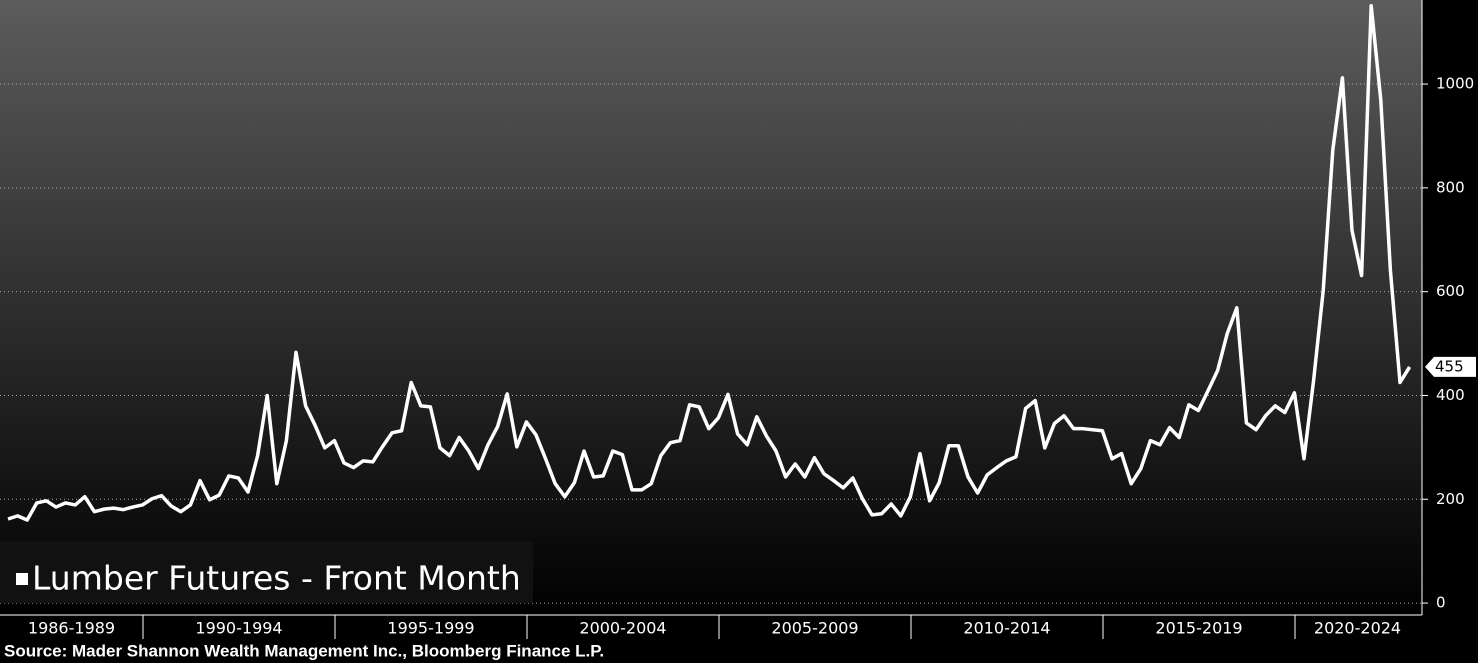  Describe the element at coordinates (238, 628) in the screenshot. I see `x-period-label: 1990-1994` at that location.